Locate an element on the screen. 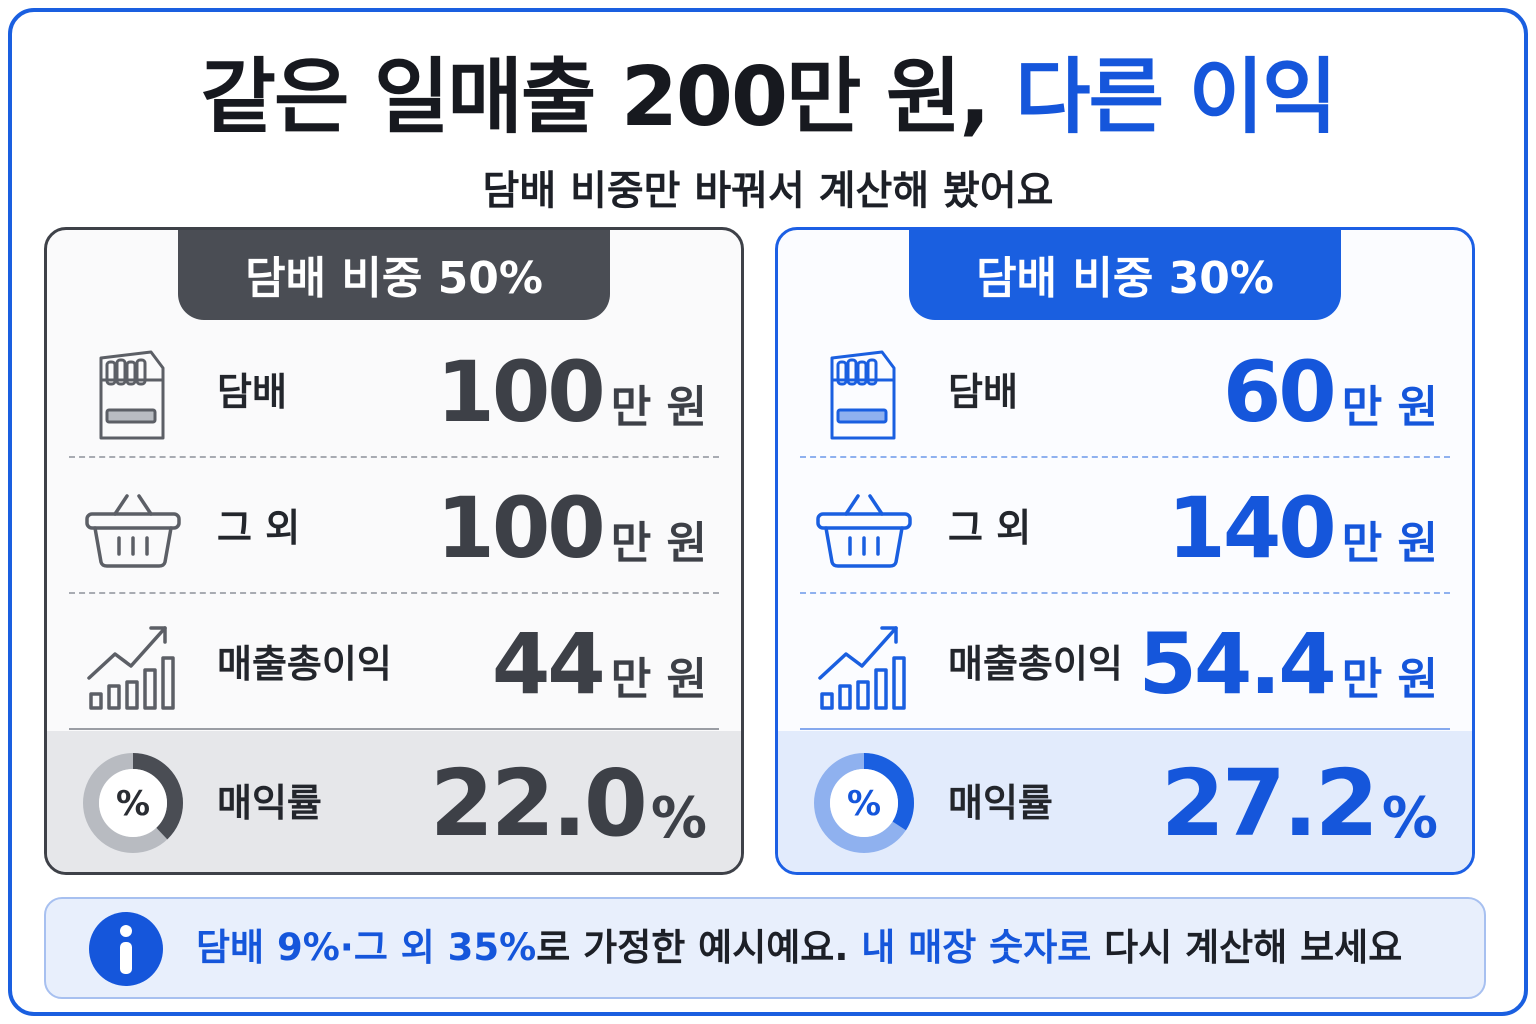  row-margin-rate: % 매익률 27.2% is located at coordinates (1125, 801).